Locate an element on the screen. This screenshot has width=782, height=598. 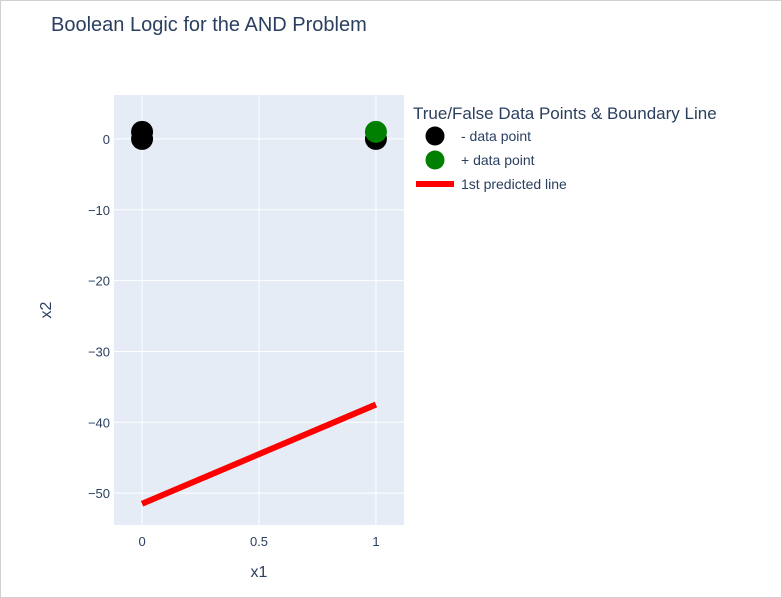
y-axis-label: x2 is located at coordinates (46, 309).